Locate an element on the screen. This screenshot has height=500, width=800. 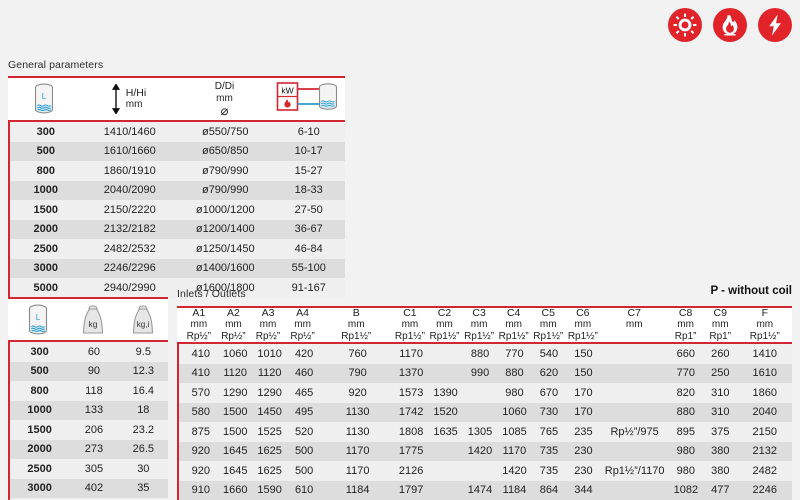
cell-c5: 620 is located at coordinates (549, 373).